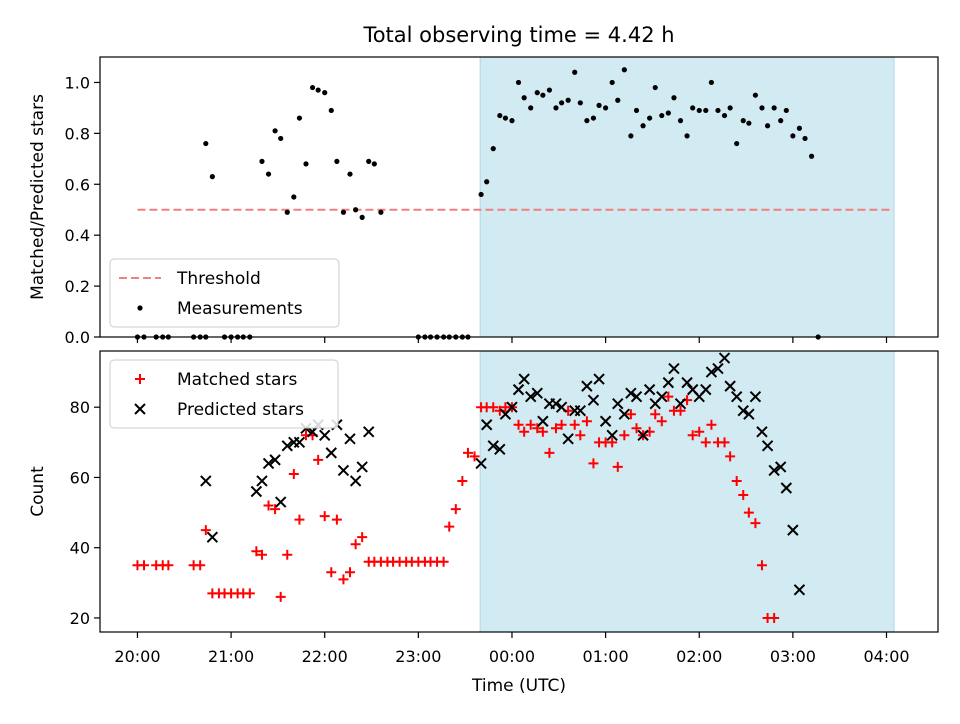  What do you see at coordinates (38, 197) in the screenshot?
I see `y-axis-label: Matched/Predicted stars` at bounding box center [38, 197].